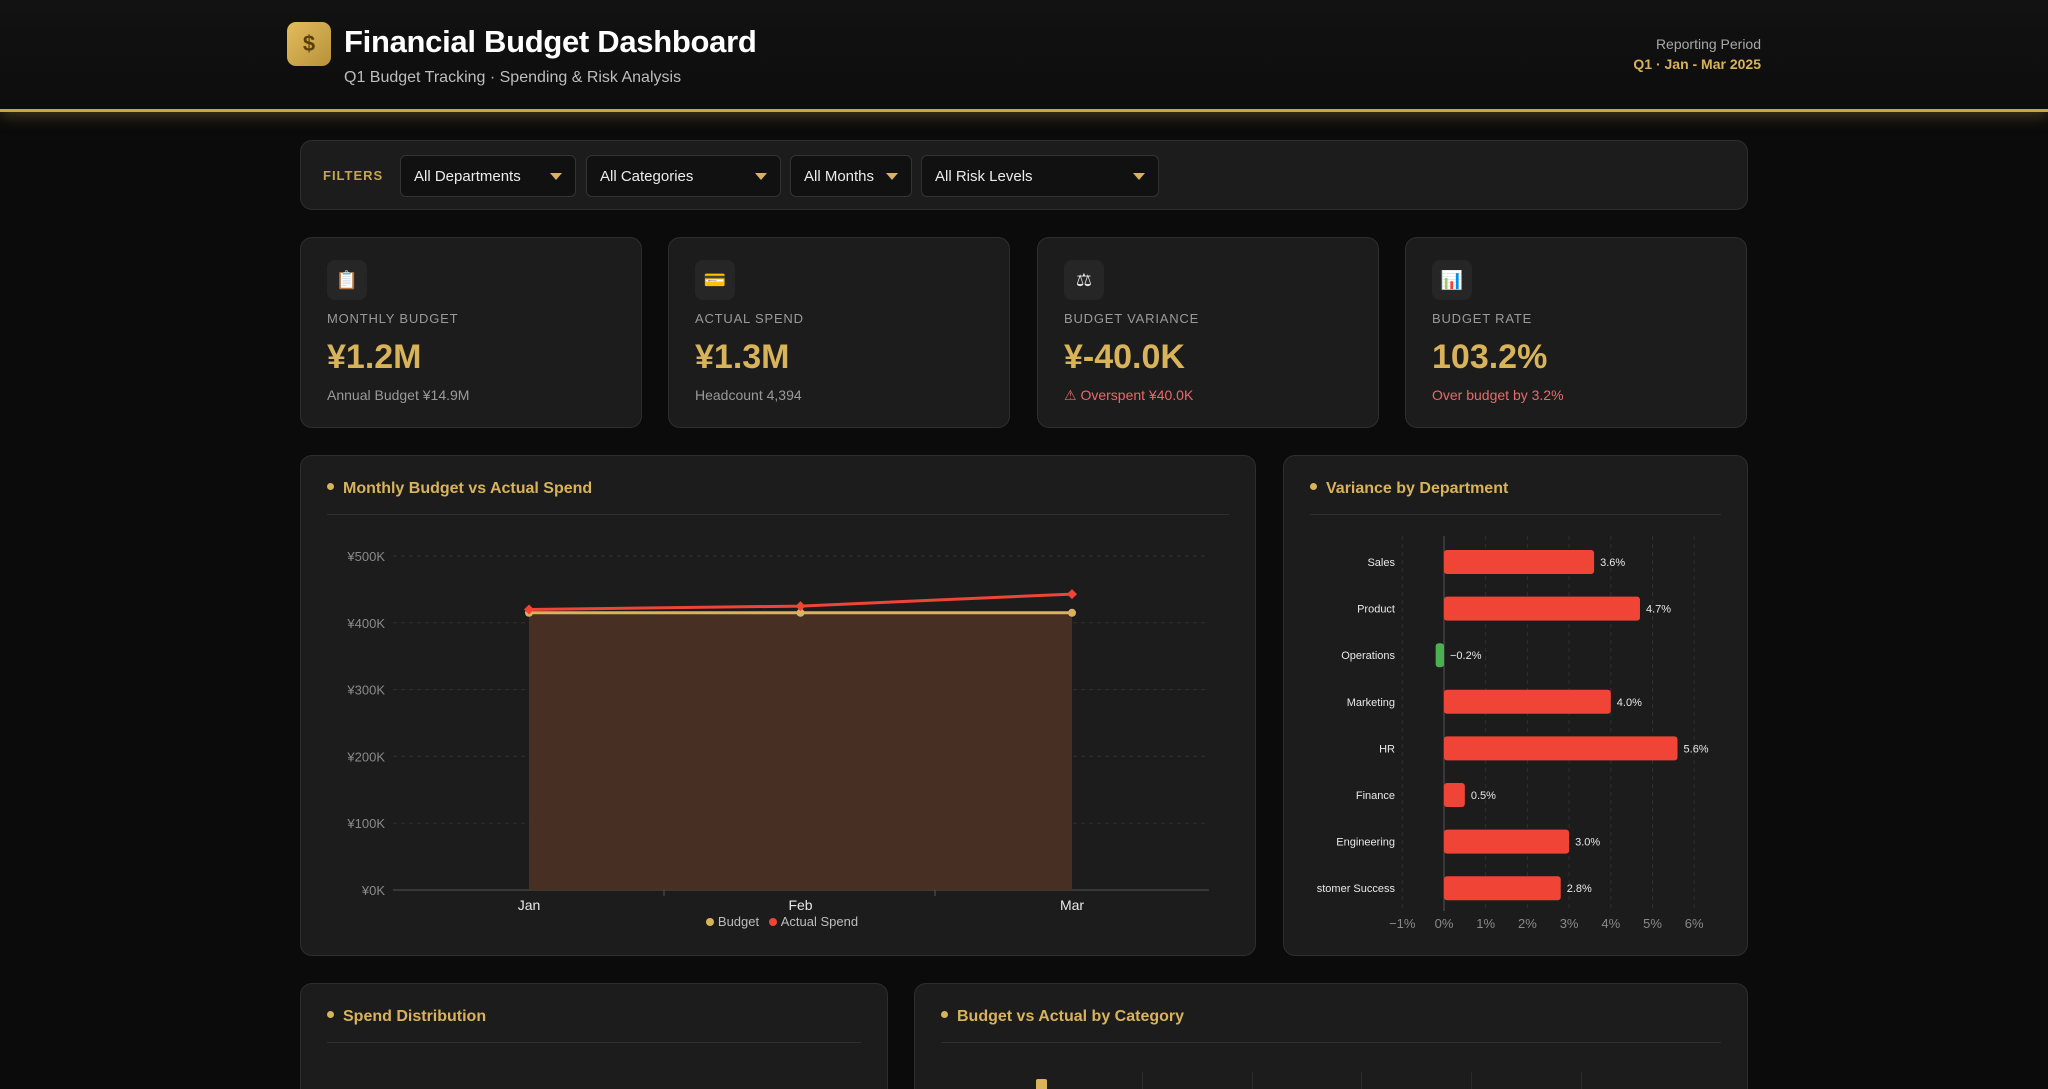 This screenshot has height=1089, width=2048. I want to click on category-chart-card: Budget vs Actual by Category, so click(1331, 1036).